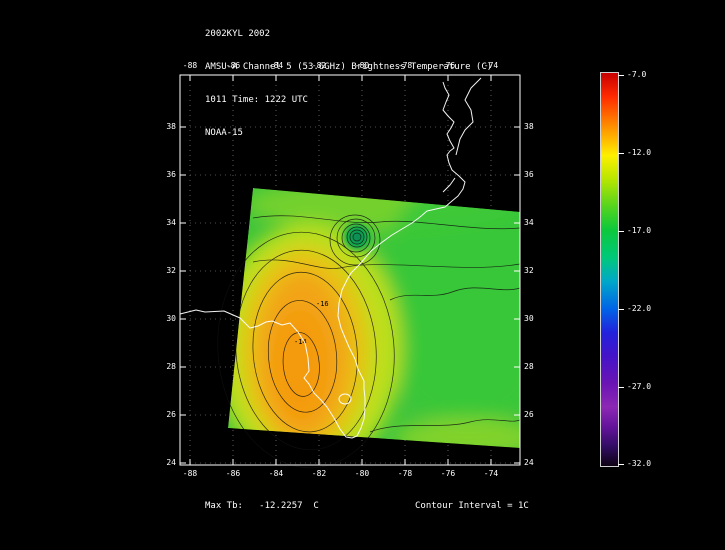 The image size is (725, 550). Describe the element at coordinates (472, 506) in the screenshot. I see `contour-interval-annotation: Contour Interval = 1C` at that location.